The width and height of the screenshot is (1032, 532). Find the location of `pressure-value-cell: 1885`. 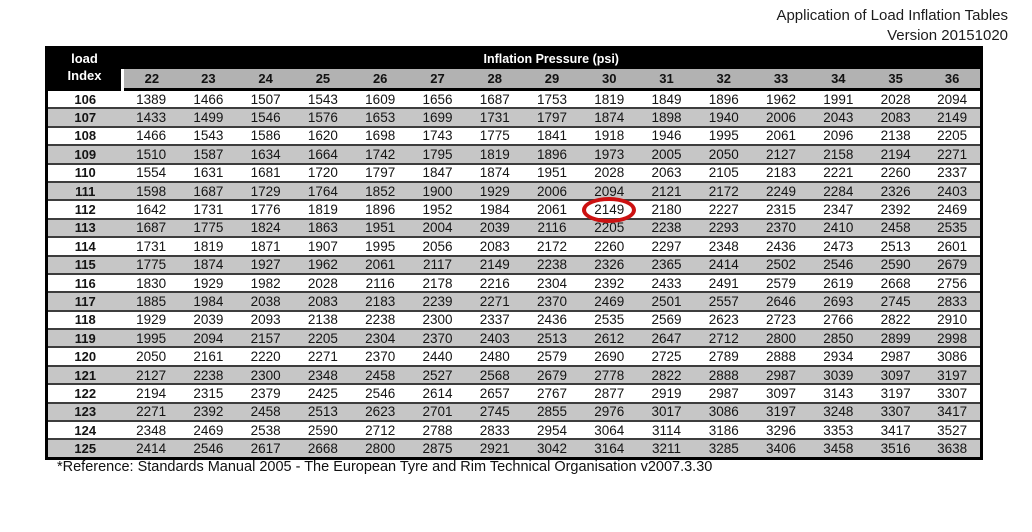

pressure-value-cell: 1885 is located at coordinates (151, 301).